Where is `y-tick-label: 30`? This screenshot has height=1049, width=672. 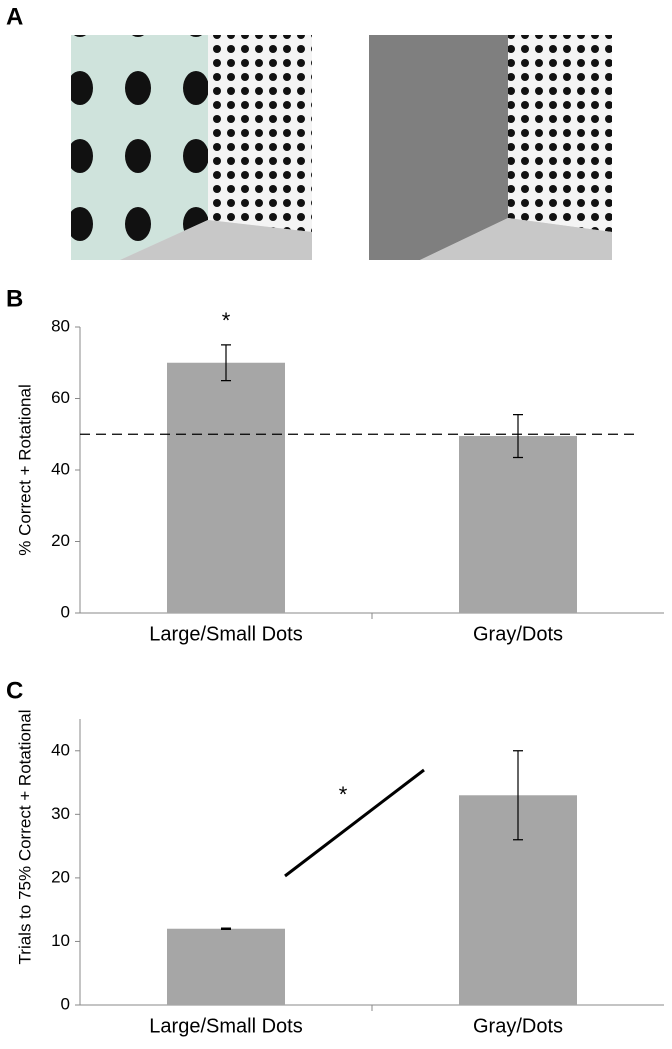
y-tick-label: 30 is located at coordinates (60, 813).